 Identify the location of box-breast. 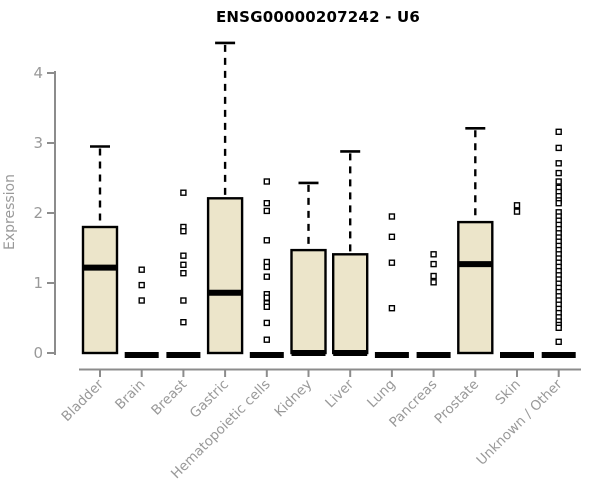
(183, 273).